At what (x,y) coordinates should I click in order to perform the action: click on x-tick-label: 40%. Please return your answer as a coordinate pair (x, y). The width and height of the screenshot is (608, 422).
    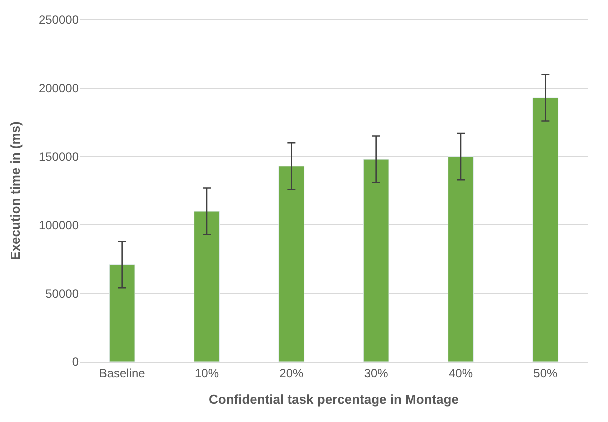
    Looking at the image, I should click on (461, 373).